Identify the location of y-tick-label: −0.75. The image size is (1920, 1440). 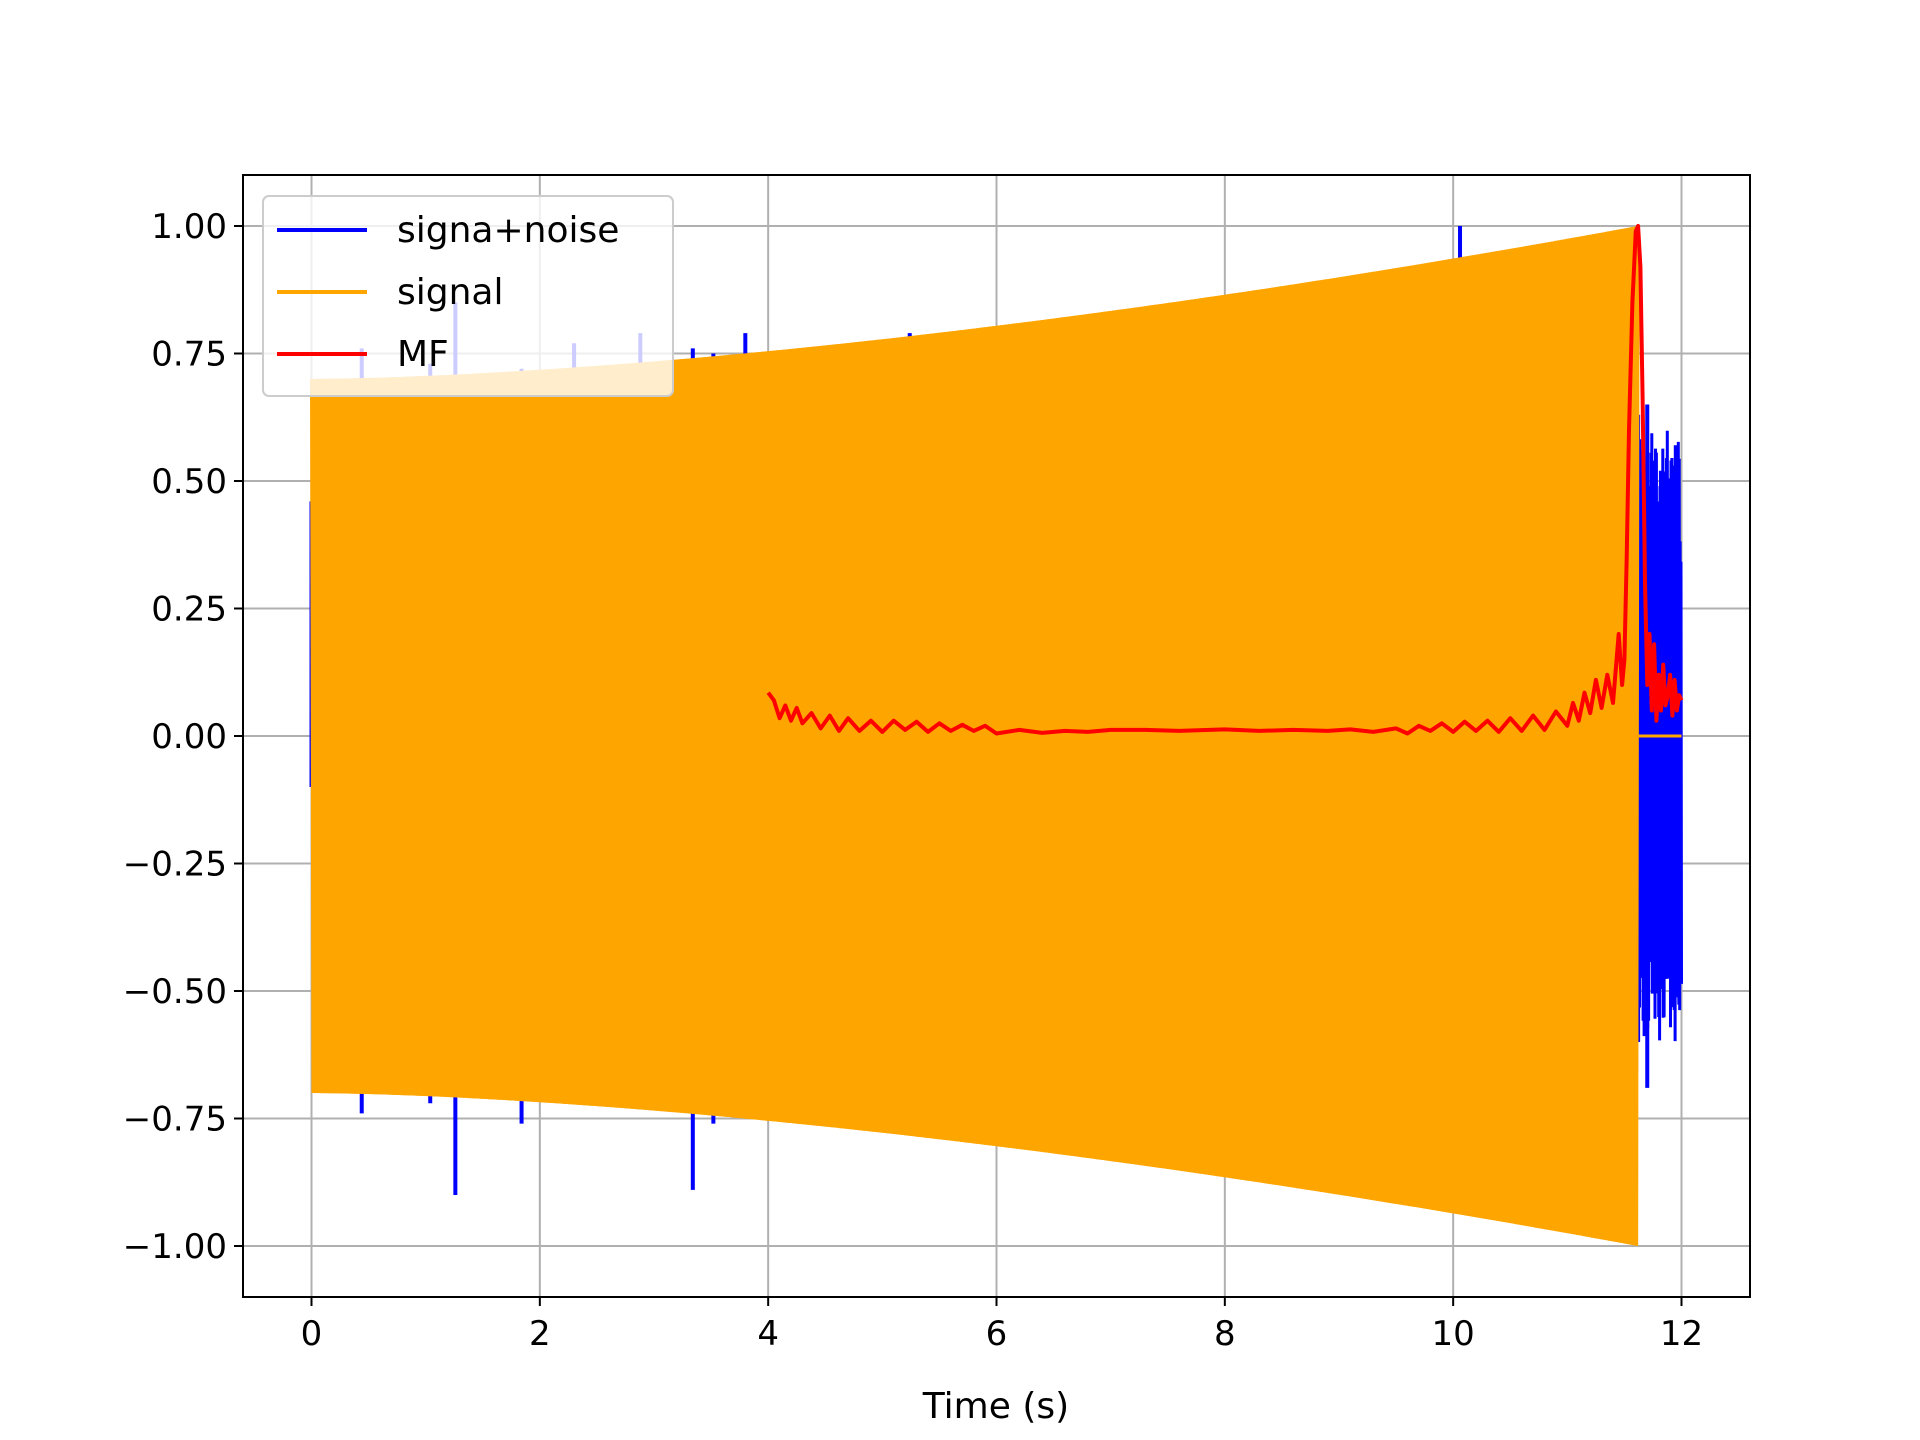
(175, 1120).